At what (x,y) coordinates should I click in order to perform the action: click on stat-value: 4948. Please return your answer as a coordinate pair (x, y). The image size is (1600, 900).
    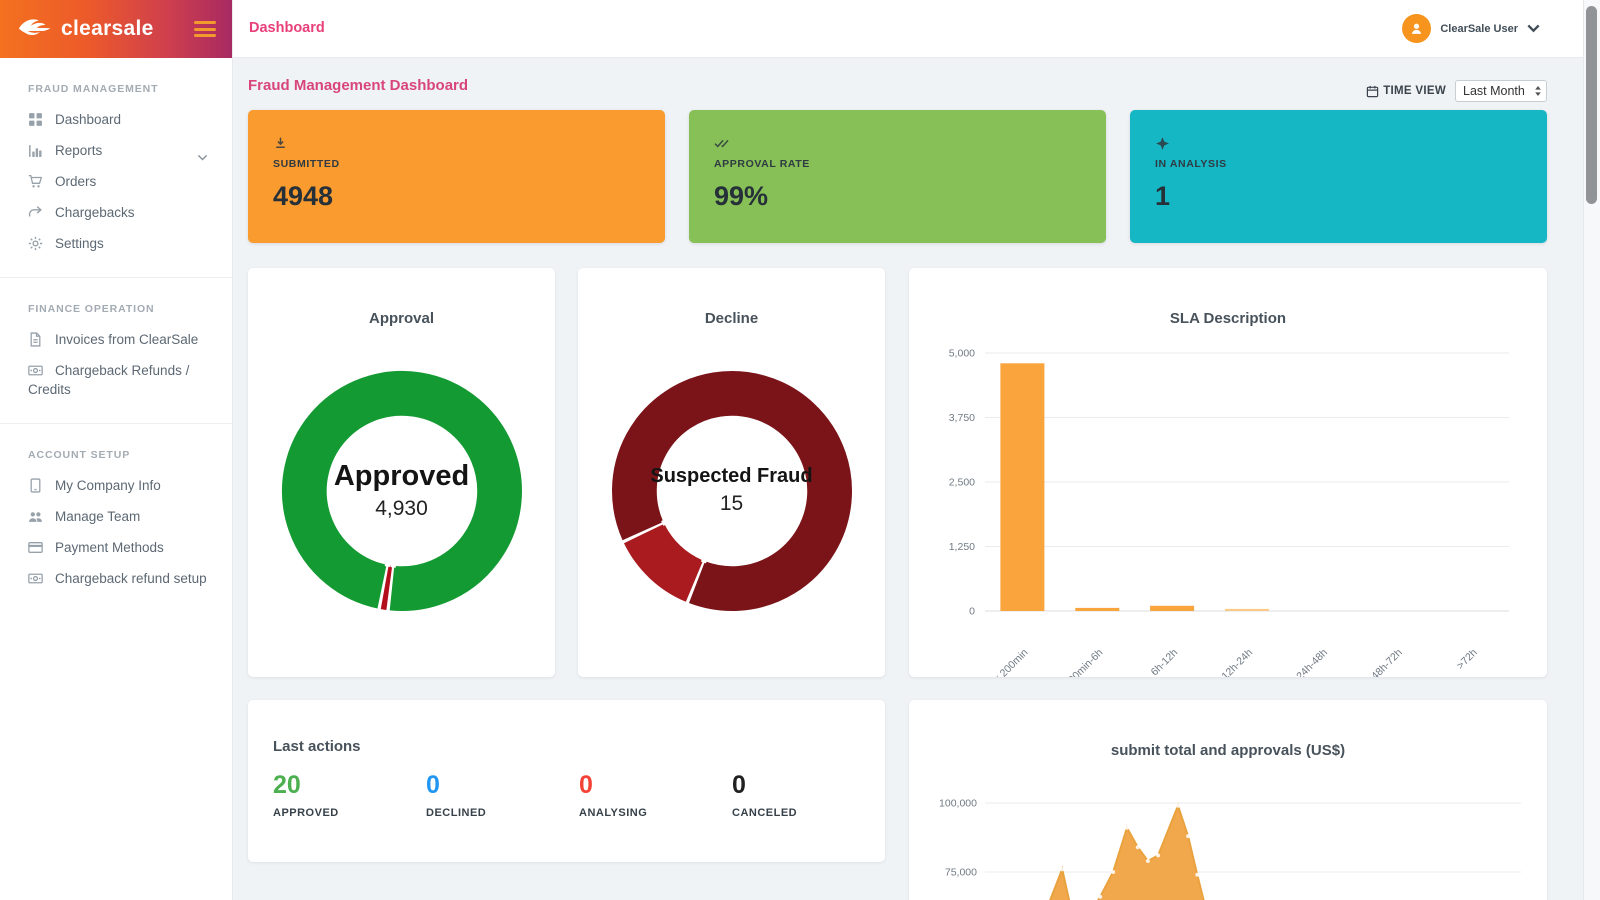
    Looking at the image, I should click on (303, 196).